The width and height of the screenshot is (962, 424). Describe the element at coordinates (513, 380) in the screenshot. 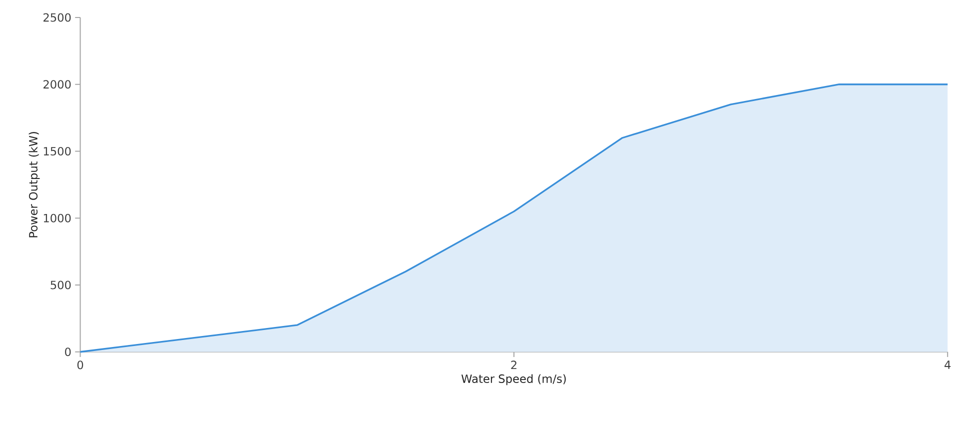

I see `x-axis-title: Water Speed (m/s)` at that location.